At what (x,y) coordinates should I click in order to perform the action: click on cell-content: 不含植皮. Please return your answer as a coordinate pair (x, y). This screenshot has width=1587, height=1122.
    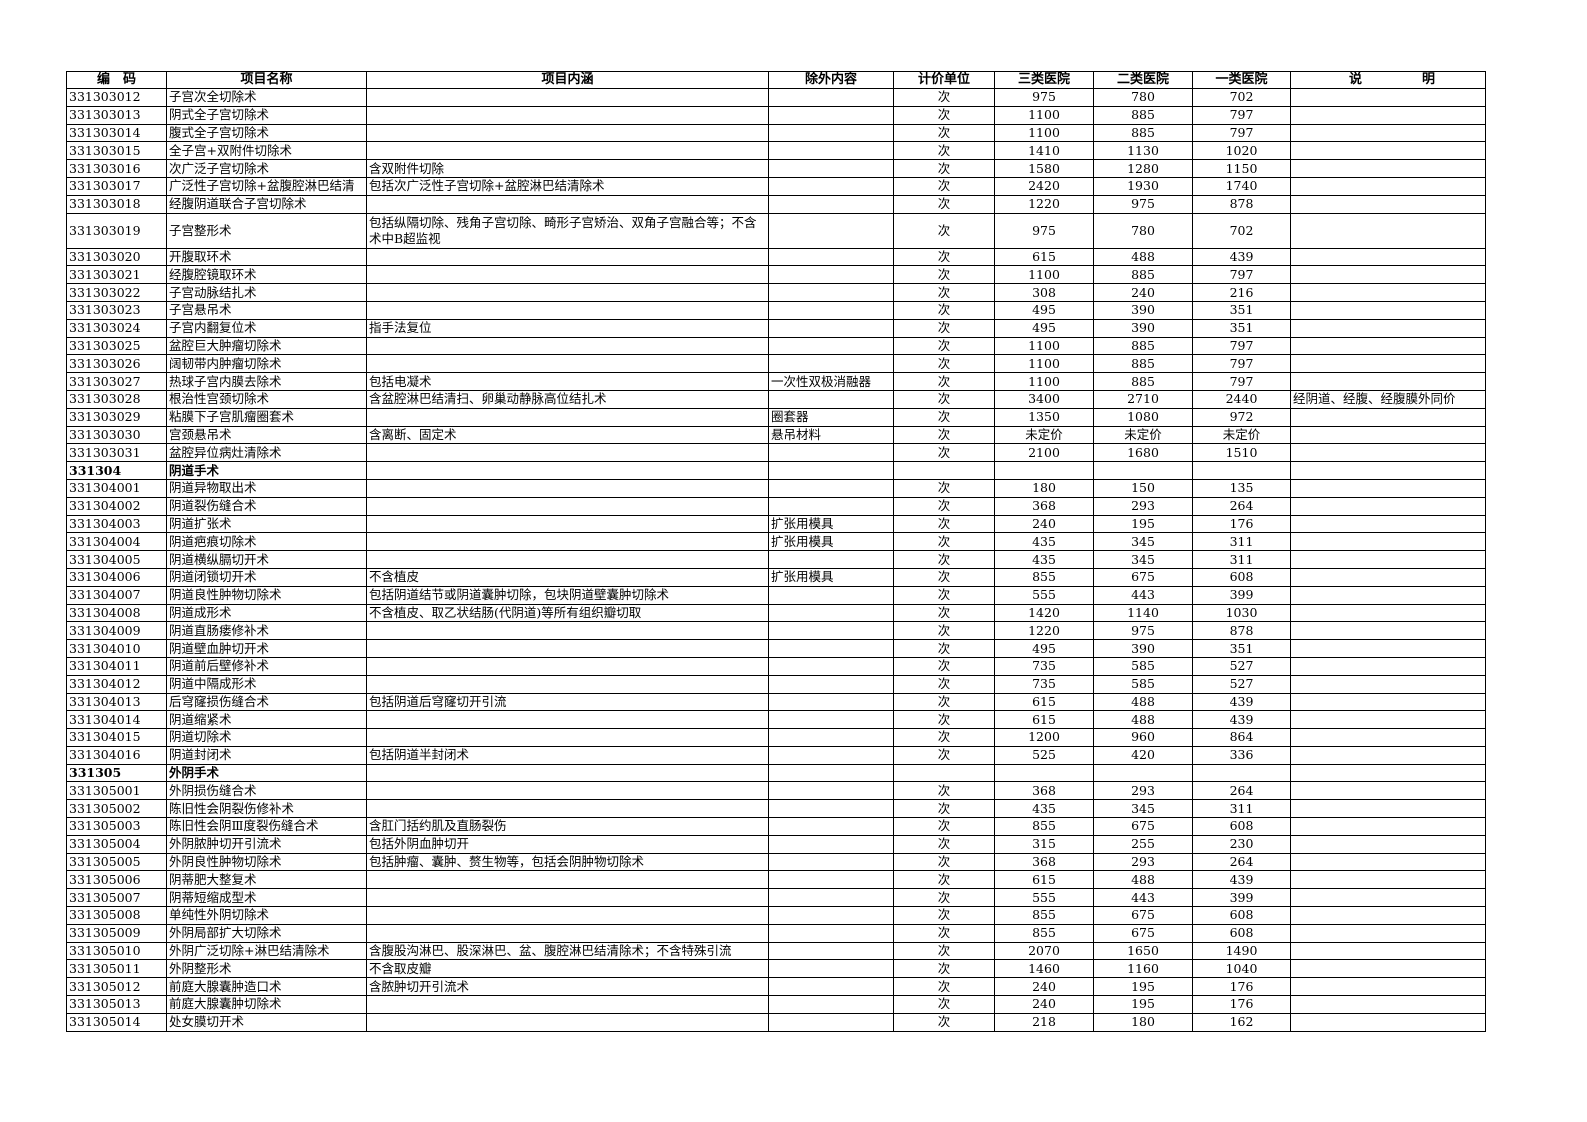
    Looking at the image, I should click on (567, 577).